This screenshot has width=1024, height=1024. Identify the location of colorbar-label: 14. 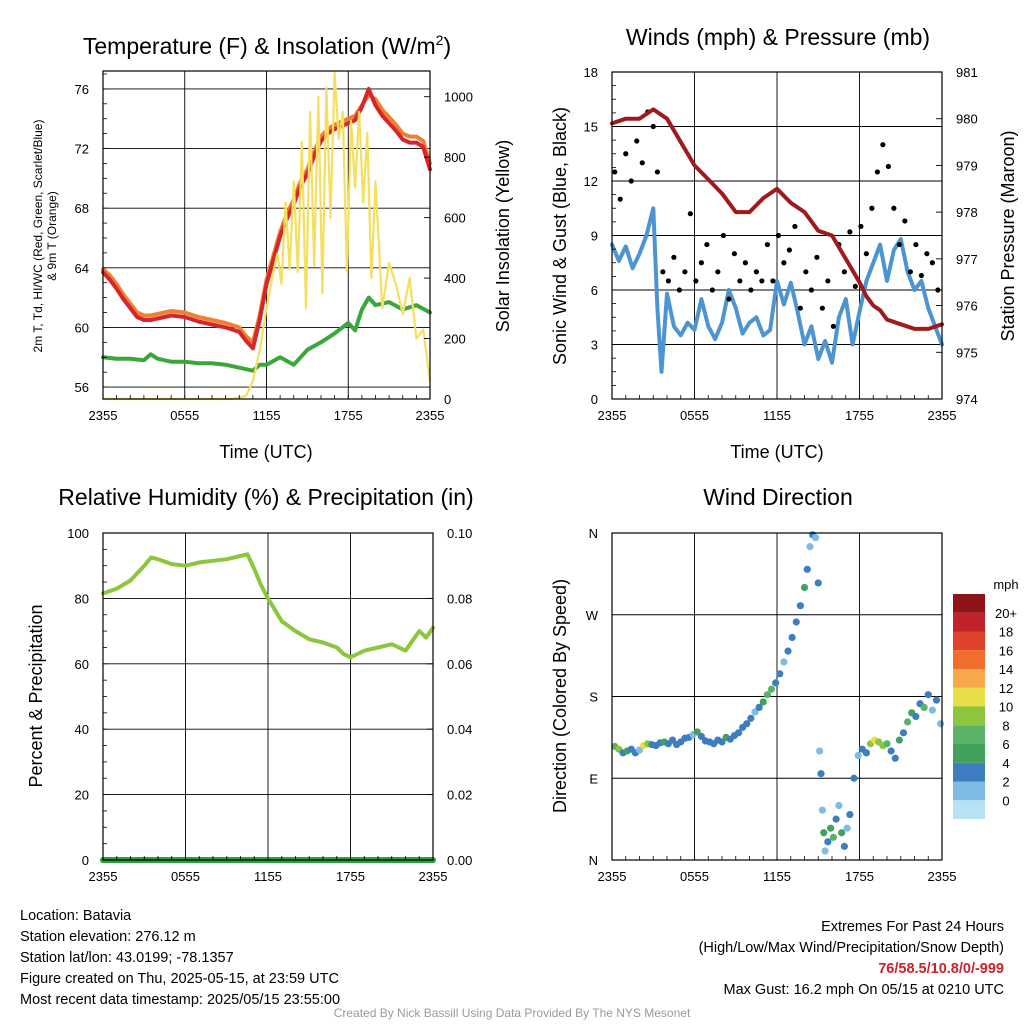
(1006, 669).